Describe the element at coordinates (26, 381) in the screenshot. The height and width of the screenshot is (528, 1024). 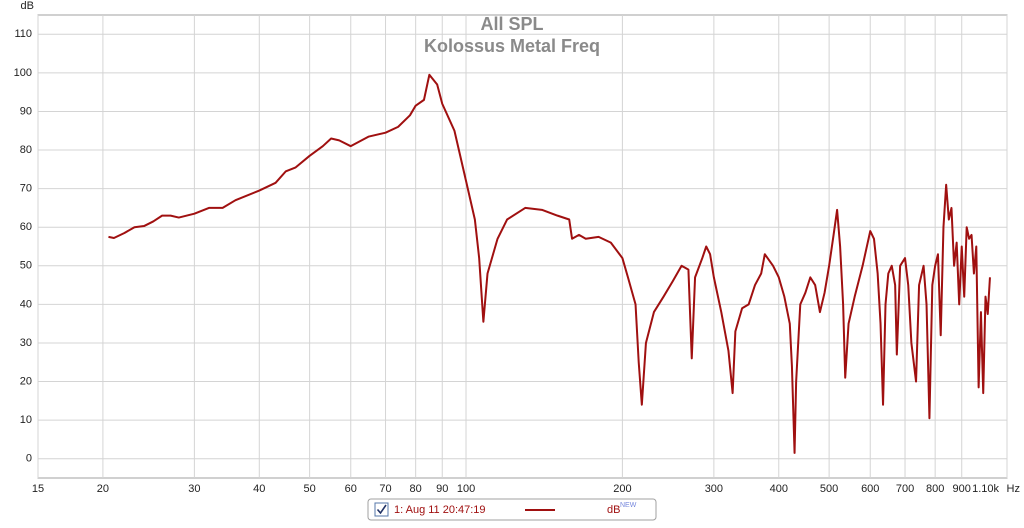
I see `y-tick-label: 20` at that location.